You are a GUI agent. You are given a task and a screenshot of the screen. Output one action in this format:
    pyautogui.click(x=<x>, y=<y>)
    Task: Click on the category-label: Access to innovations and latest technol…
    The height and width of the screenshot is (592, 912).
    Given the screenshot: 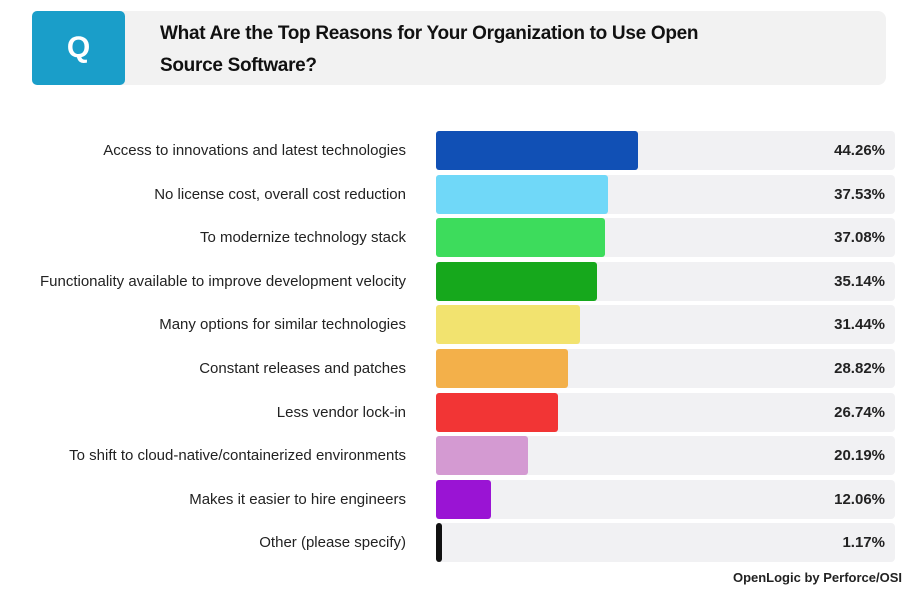 What is the action you would take?
    pyautogui.click(x=254, y=150)
    